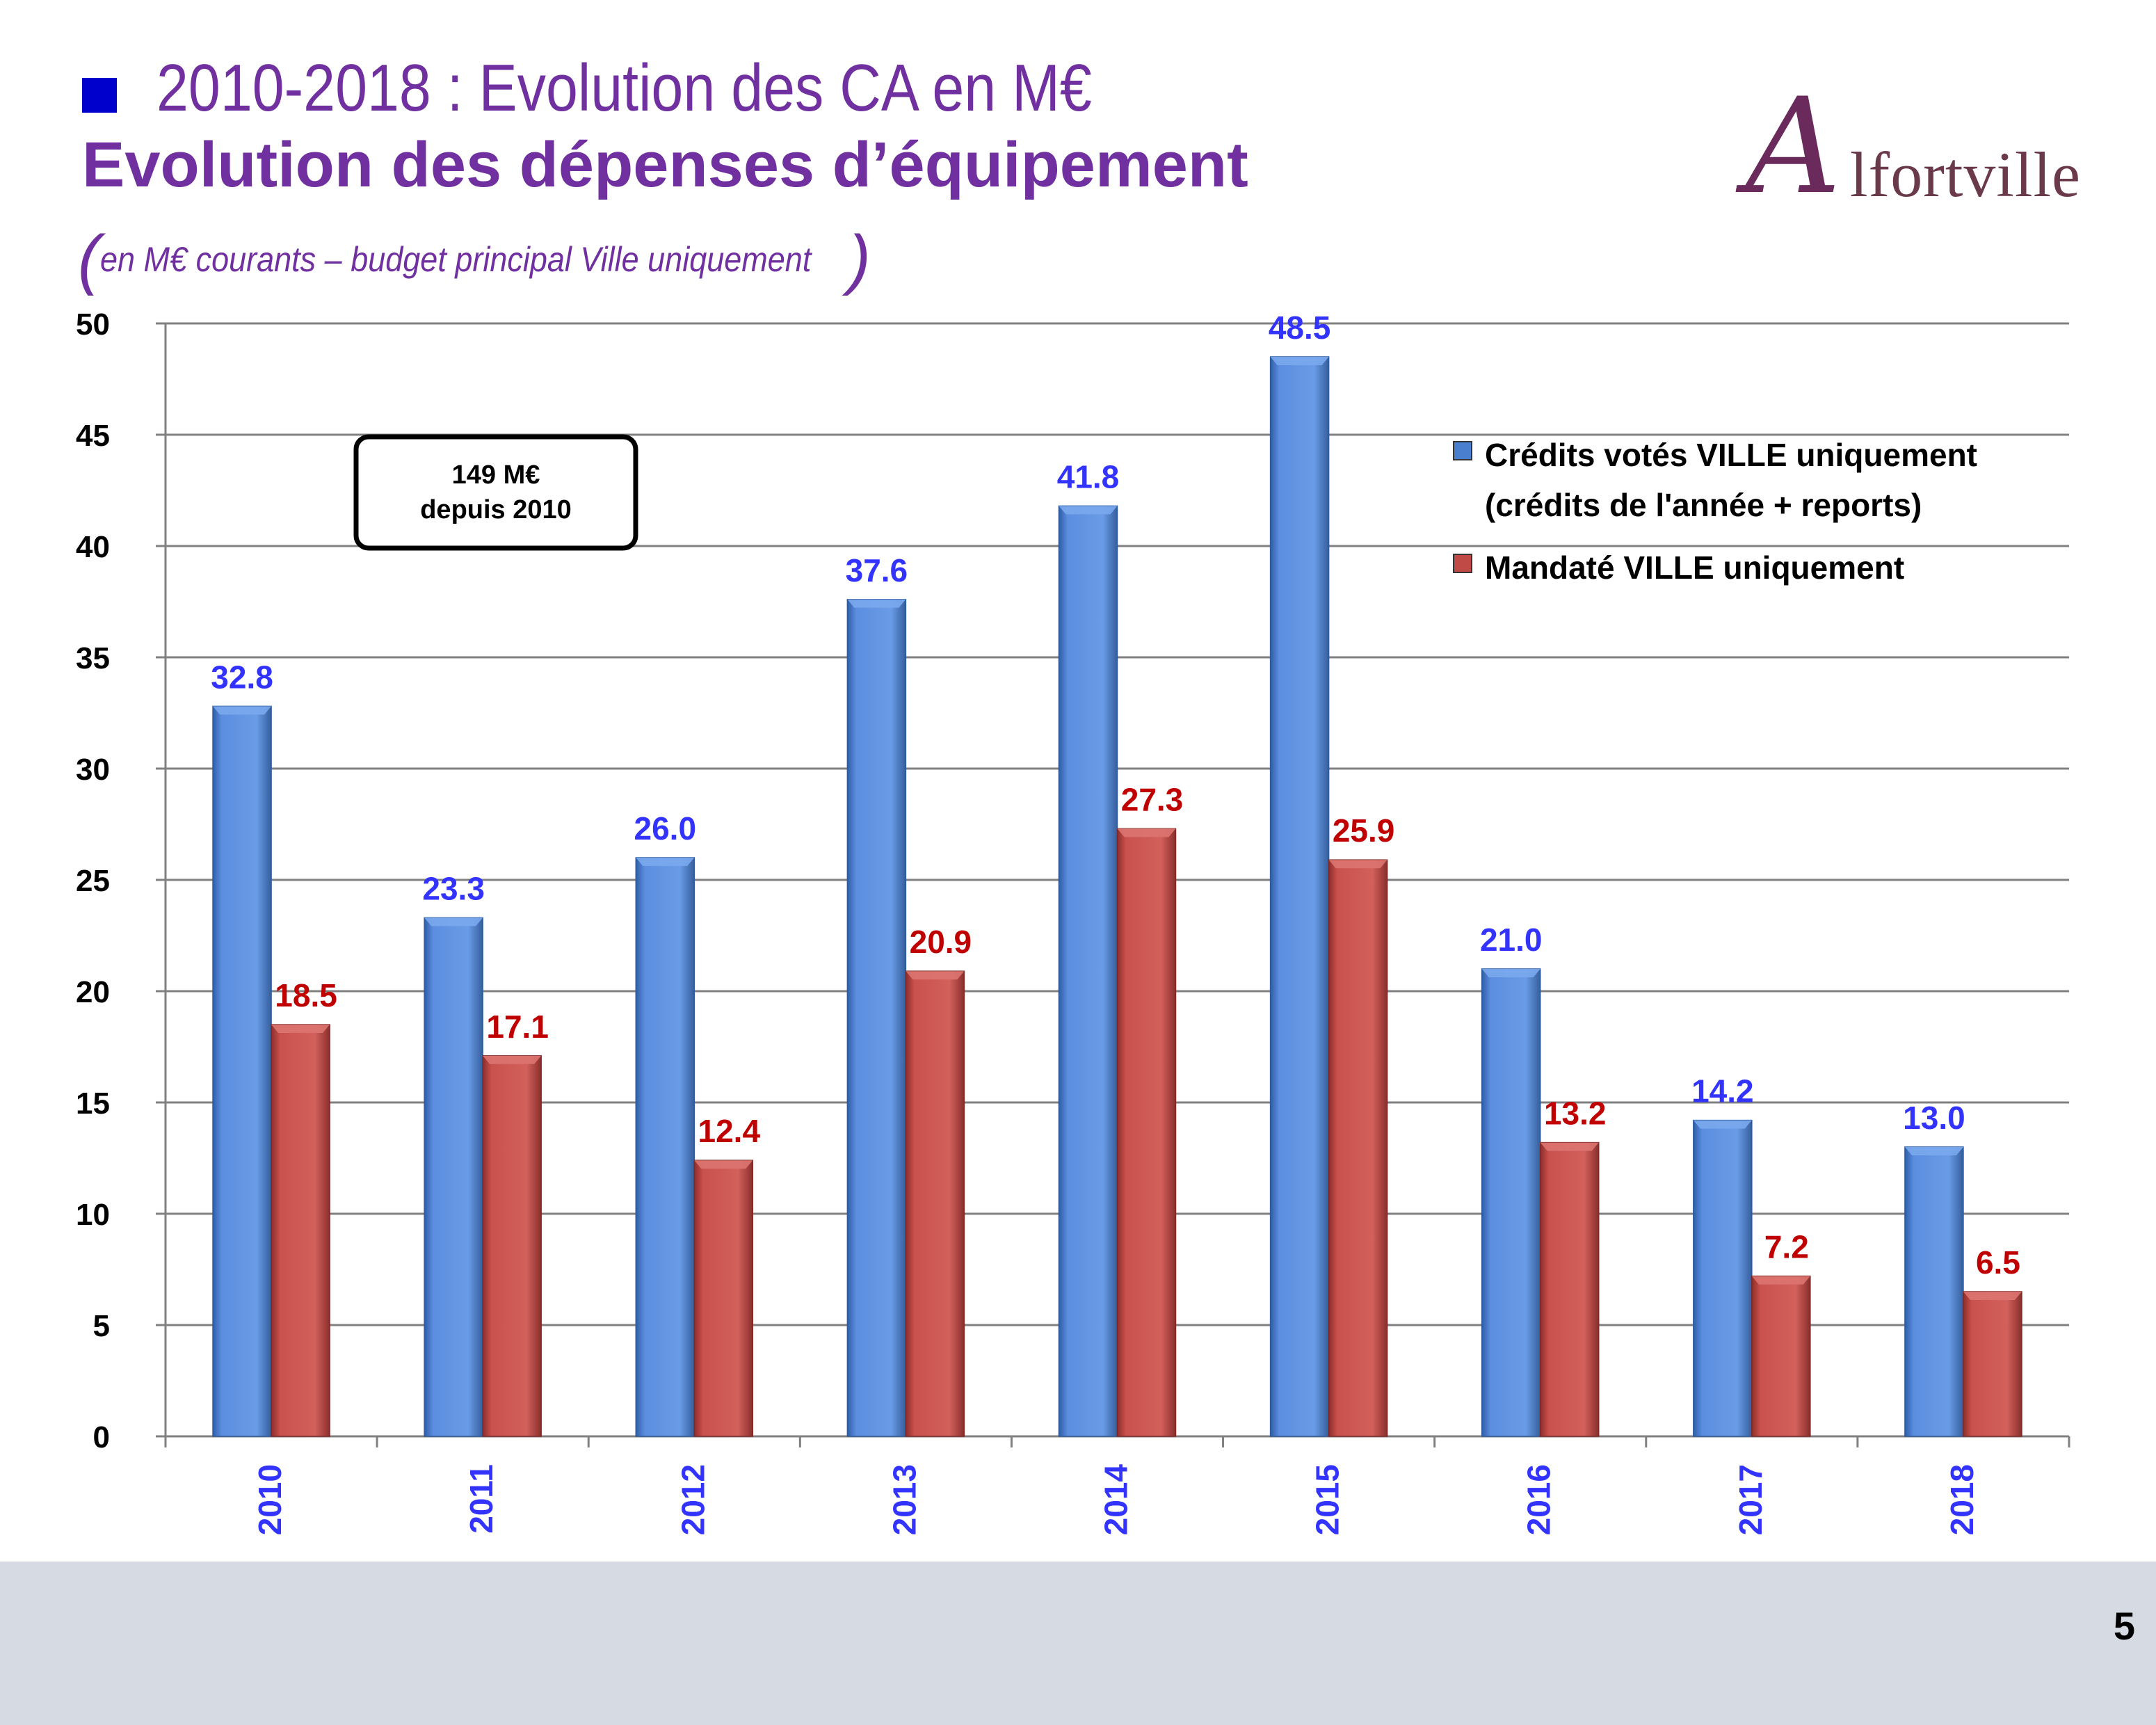  Describe the element at coordinates (1539, 1499) in the screenshot. I see `x-tick-label: 2016` at that location.